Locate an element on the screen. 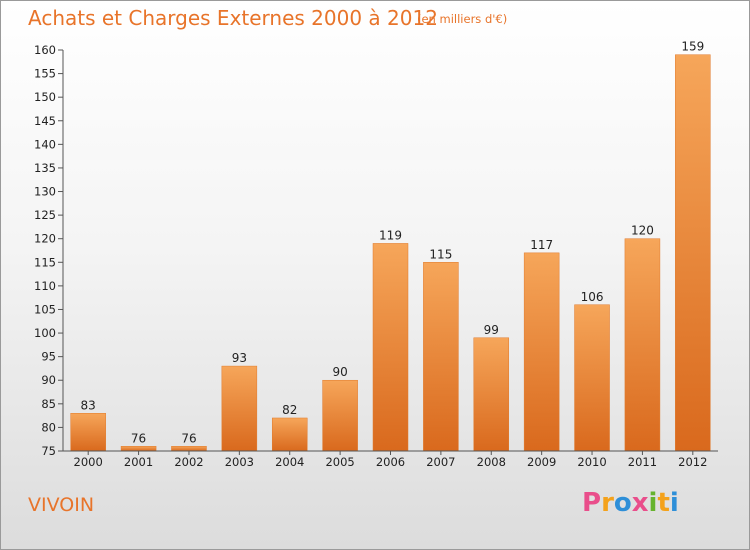 This screenshot has height=550, width=750. bar-2009 is located at coordinates (541, 352).